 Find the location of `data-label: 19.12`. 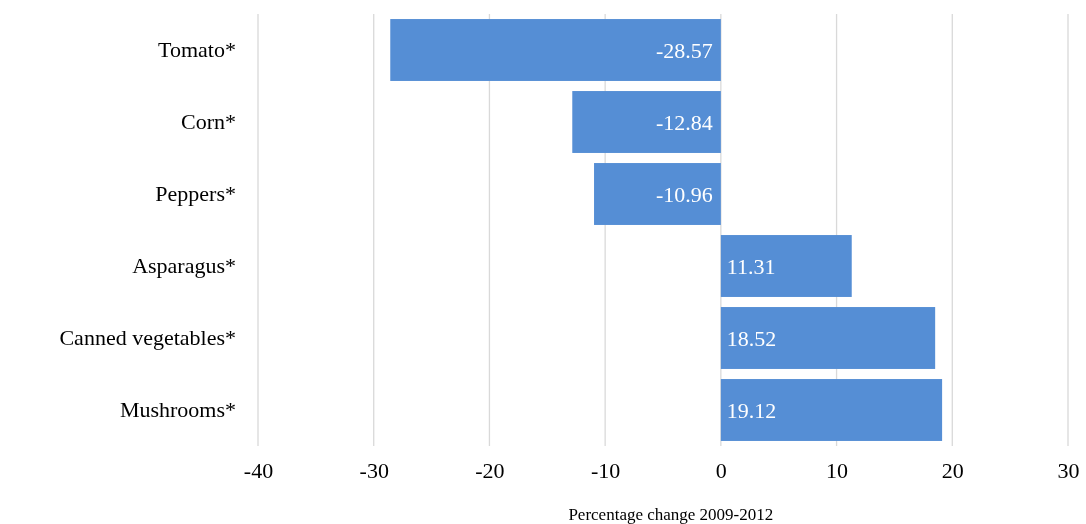

data-label: 19.12 is located at coordinates (751, 410).